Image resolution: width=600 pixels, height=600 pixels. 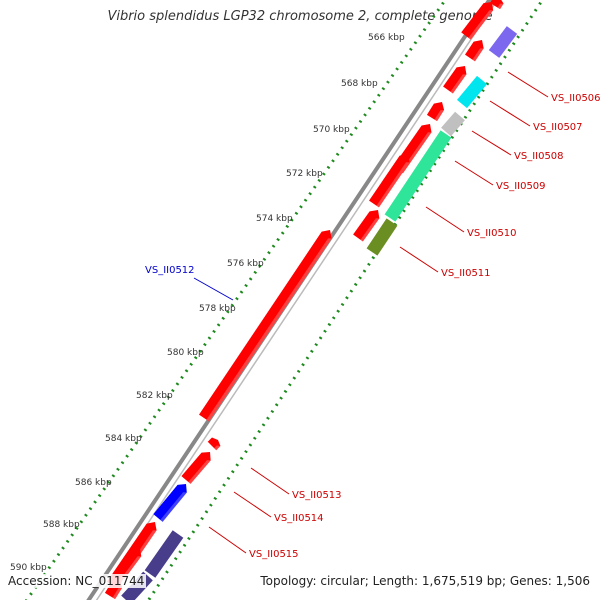 I want to click on gene-label: VS_II0514, so click(x=299, y=518).